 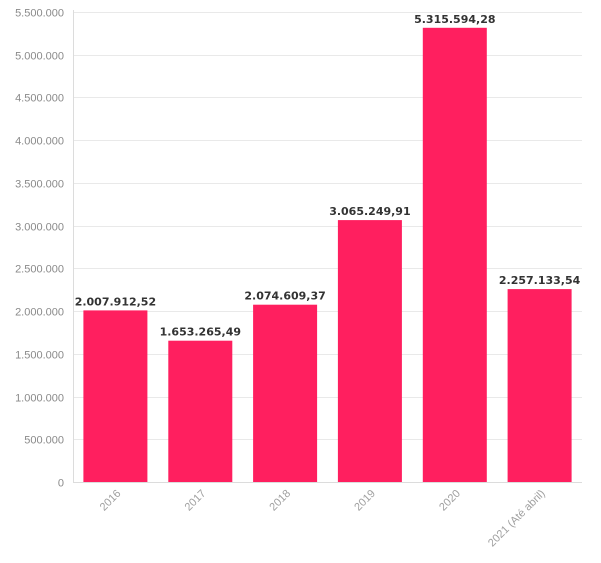 What do you see at coordinates (39, 228) in the screenshot?
I see `y-tick-label: 3.000.000` at bounding box center [39, 228].